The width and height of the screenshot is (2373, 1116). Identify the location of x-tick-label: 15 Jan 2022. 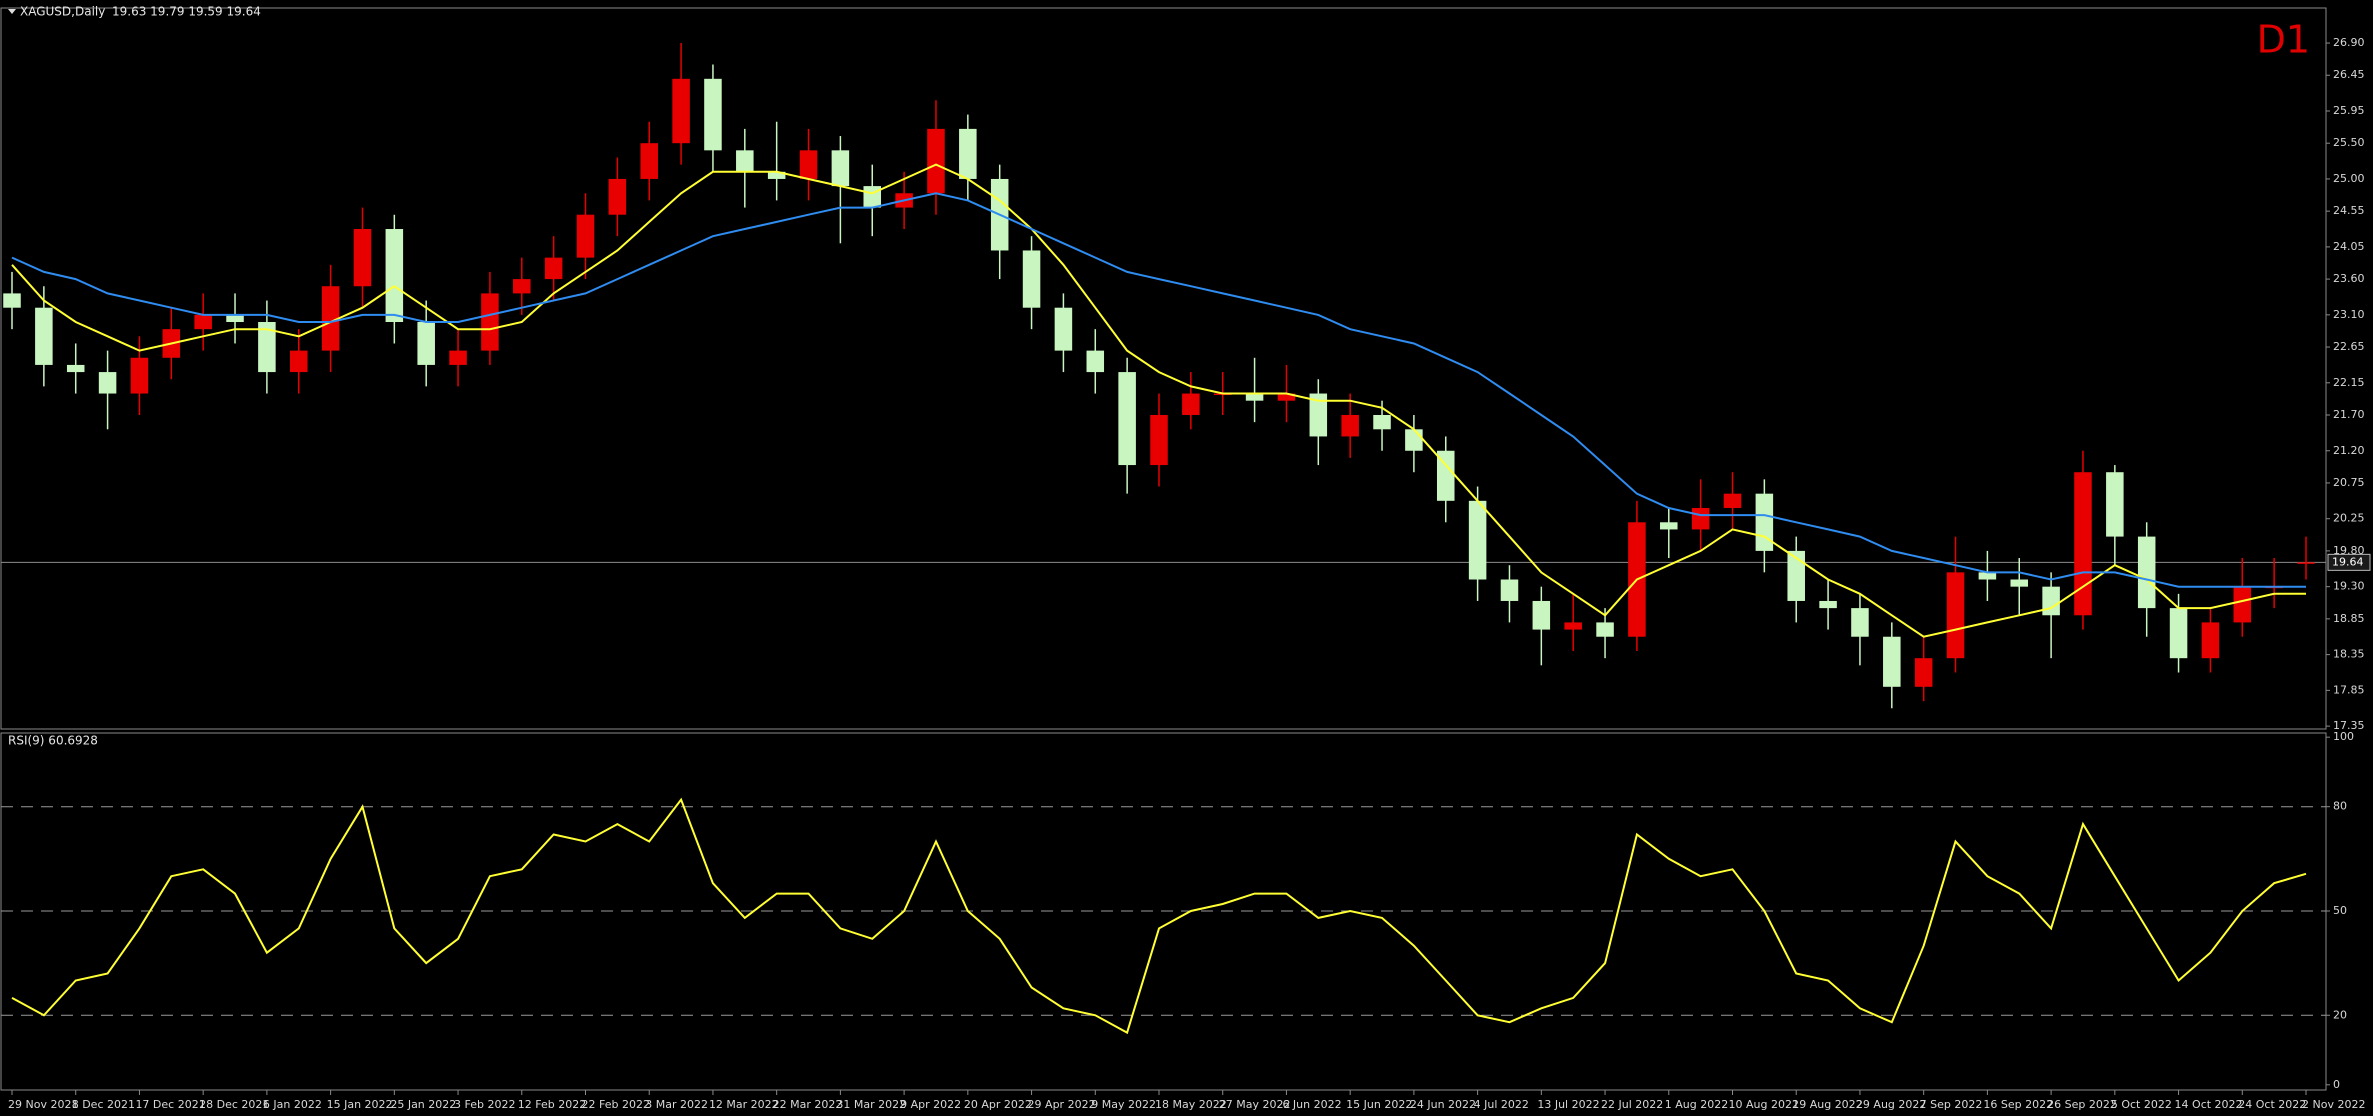
(360, 1104).